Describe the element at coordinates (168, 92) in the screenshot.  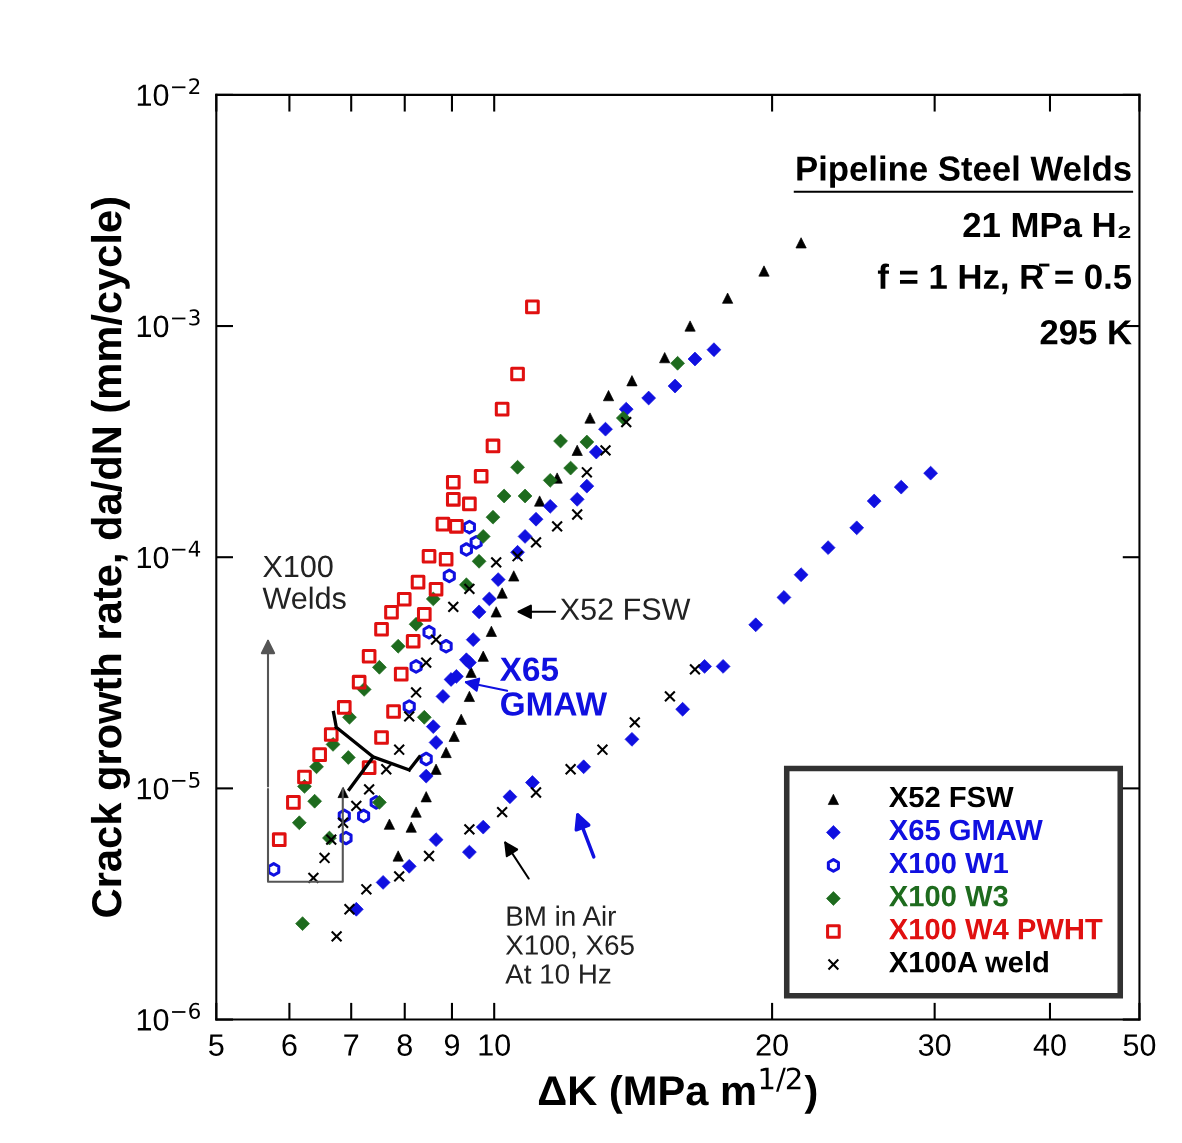
I see `y-tick-label: 10$^{−2}$` at that location.